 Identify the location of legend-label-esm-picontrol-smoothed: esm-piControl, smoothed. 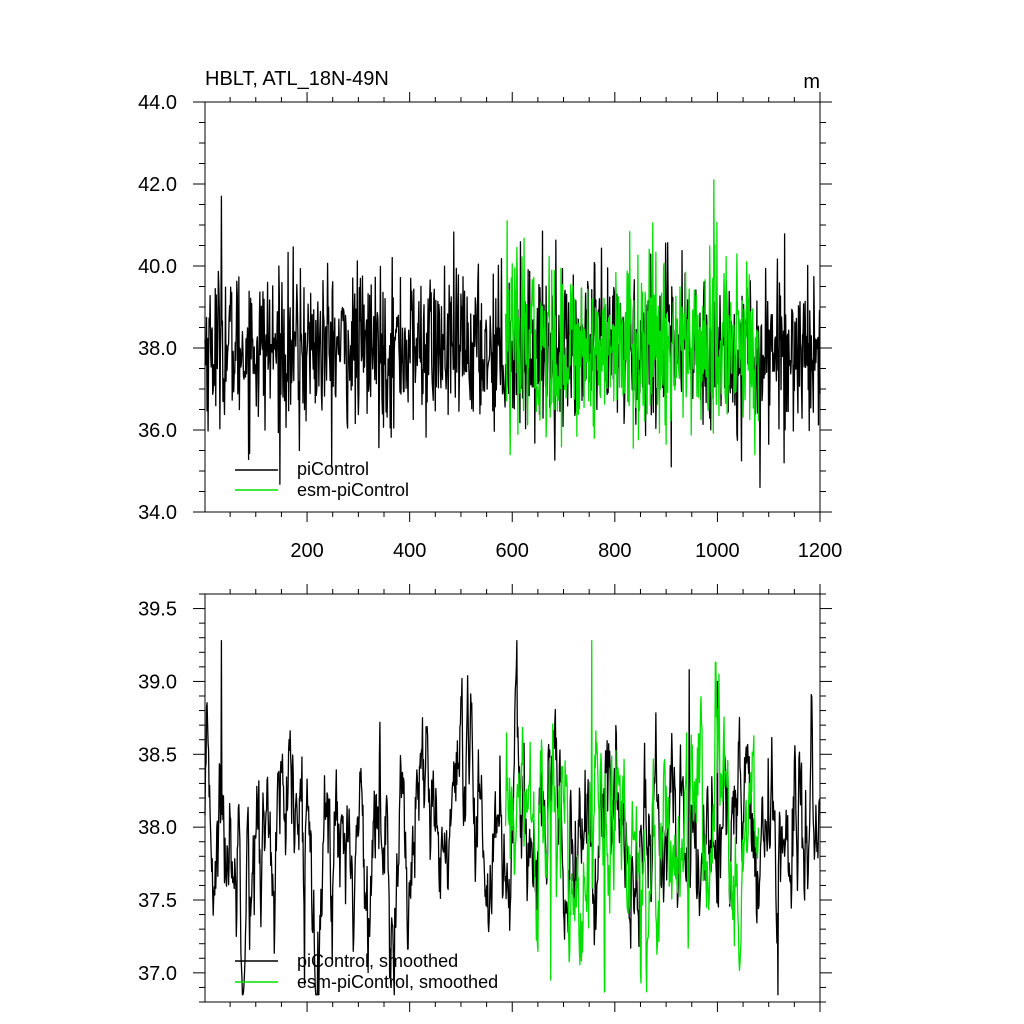
(397, 982).